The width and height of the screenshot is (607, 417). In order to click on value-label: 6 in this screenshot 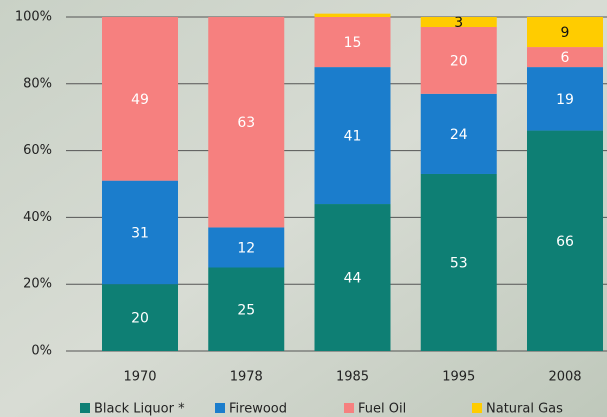, I will do `click(565, 58)`.